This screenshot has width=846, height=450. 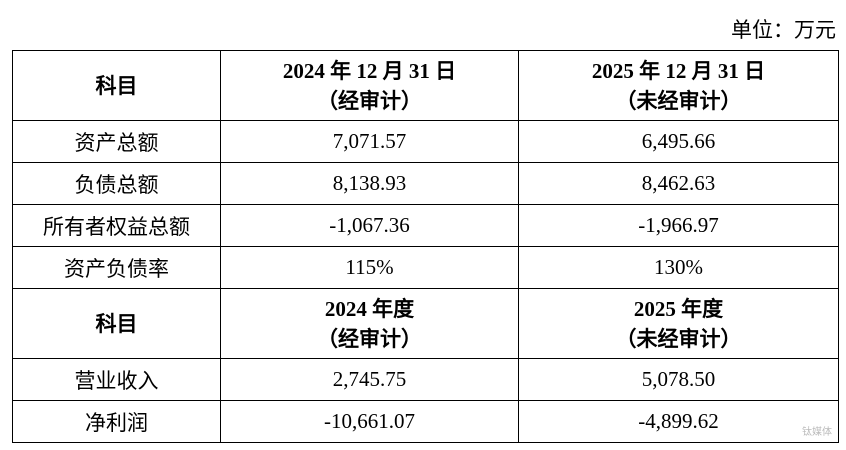 What do you see at coordinates (116, 421) in the screenshot?
I see `row-label: 净利润` at bounding box center [116, 421].